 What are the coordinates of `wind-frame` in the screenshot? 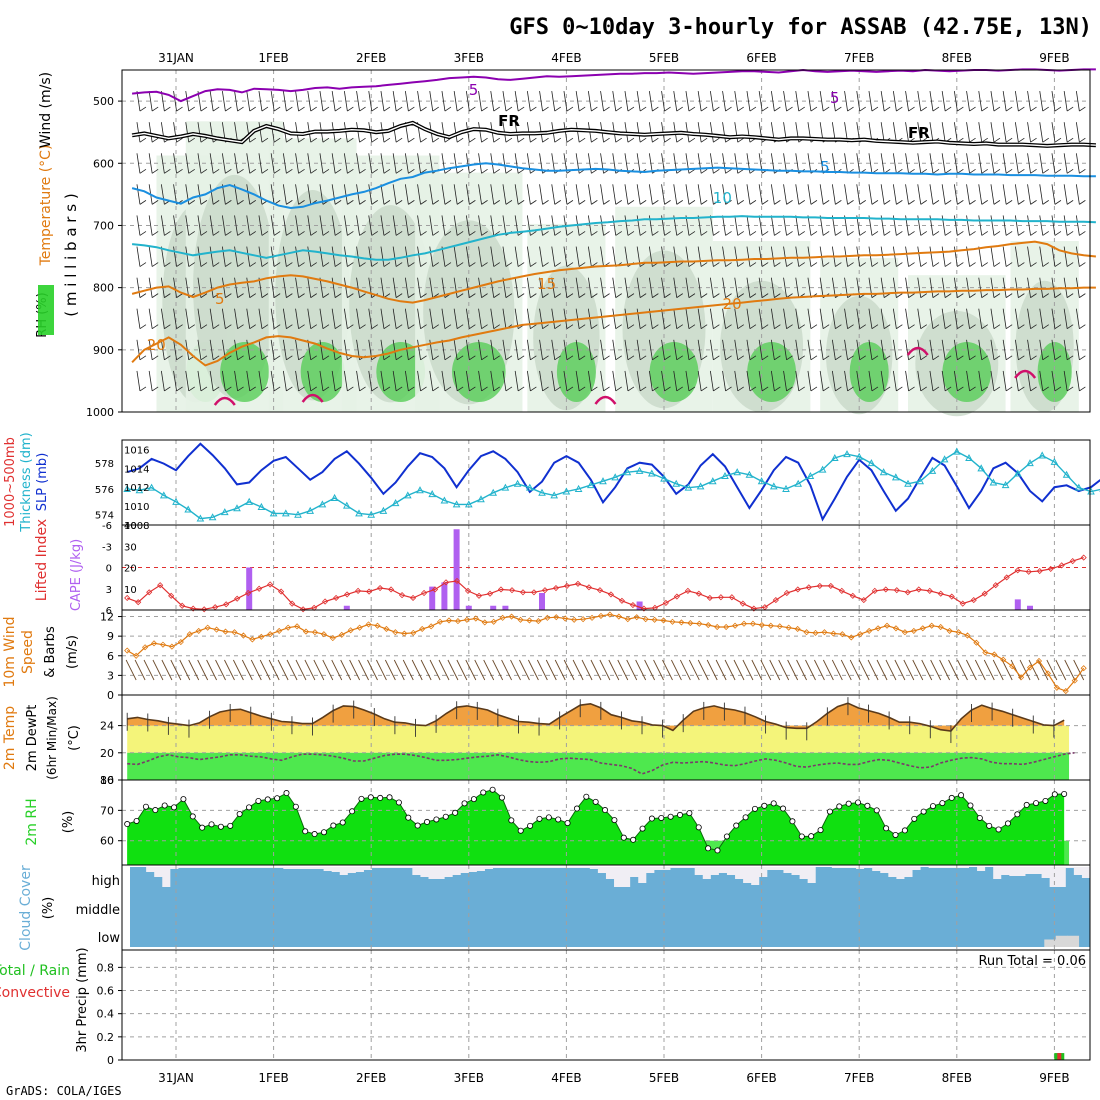 It's located at (606, 652).